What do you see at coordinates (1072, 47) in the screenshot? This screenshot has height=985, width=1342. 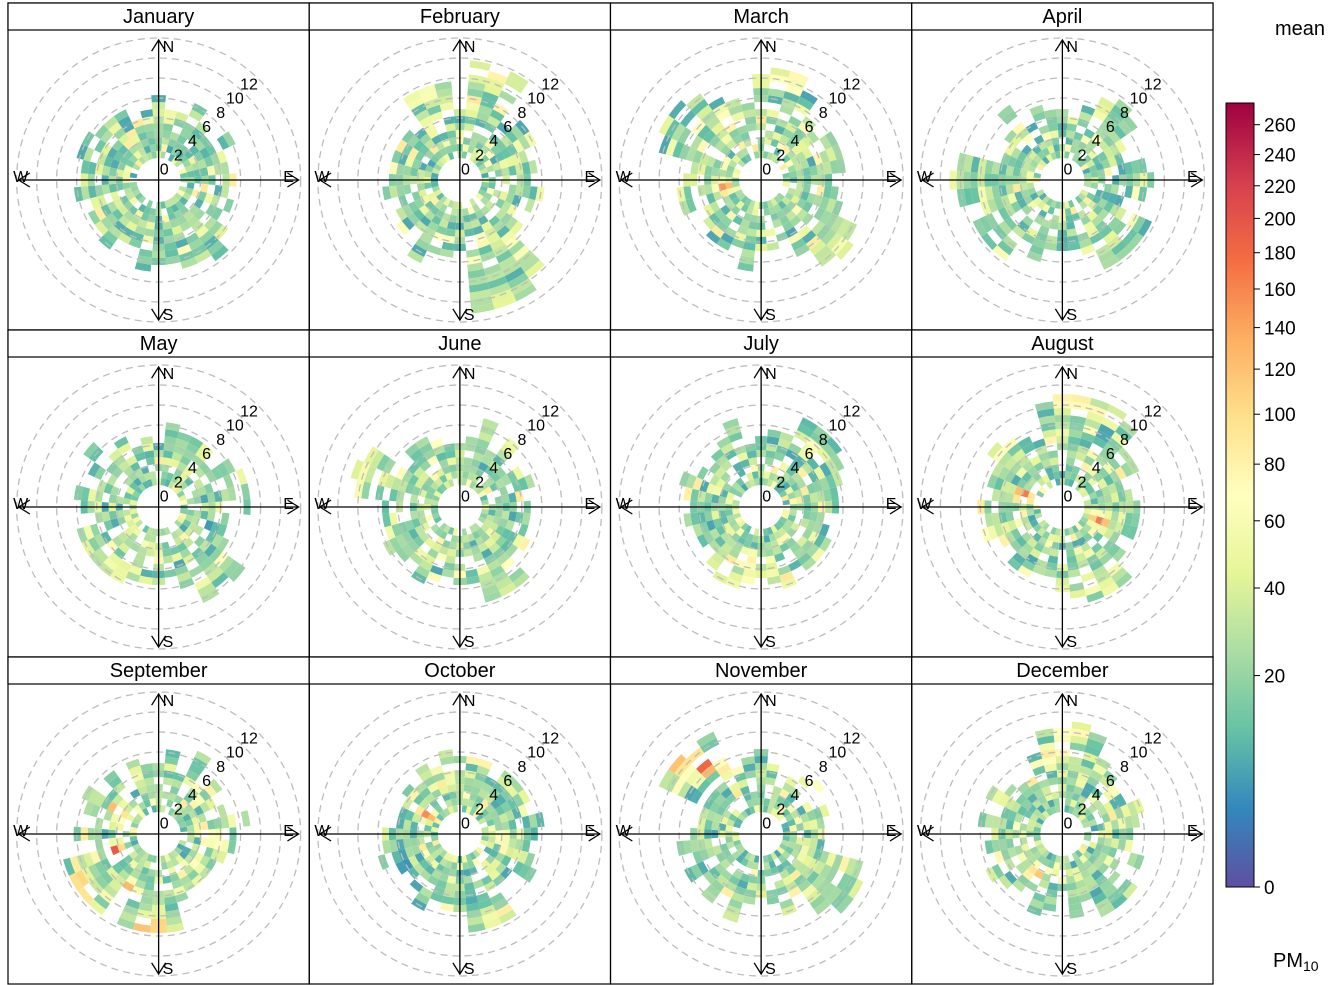 I see `compass-label: N` at bounding box center [1072, 47].